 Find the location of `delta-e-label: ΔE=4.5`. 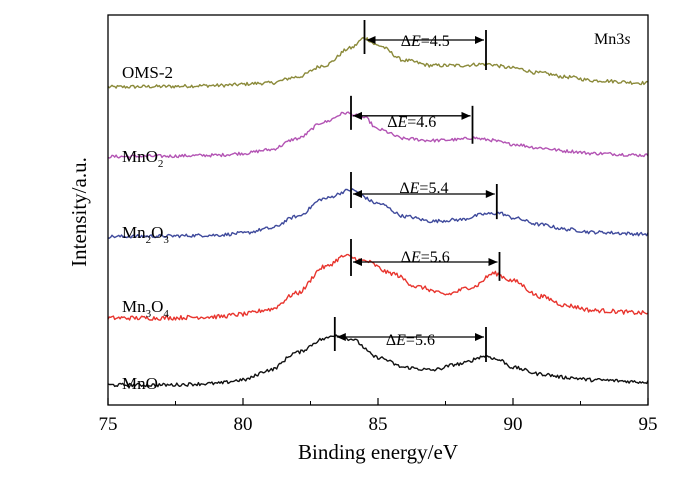

delta-e-label: ΔE=4.5 is located at coordinates (425, 41).